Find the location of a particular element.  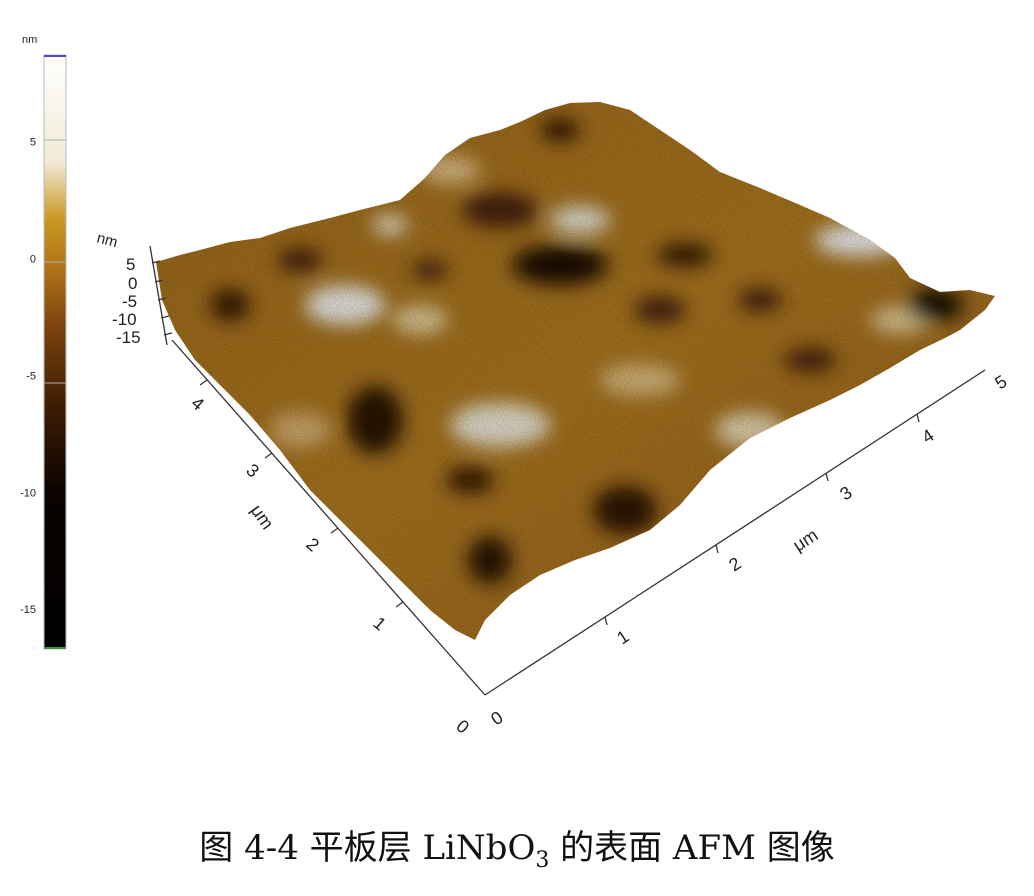

x-tick-label: 3 is located at coordinates (845, 493).